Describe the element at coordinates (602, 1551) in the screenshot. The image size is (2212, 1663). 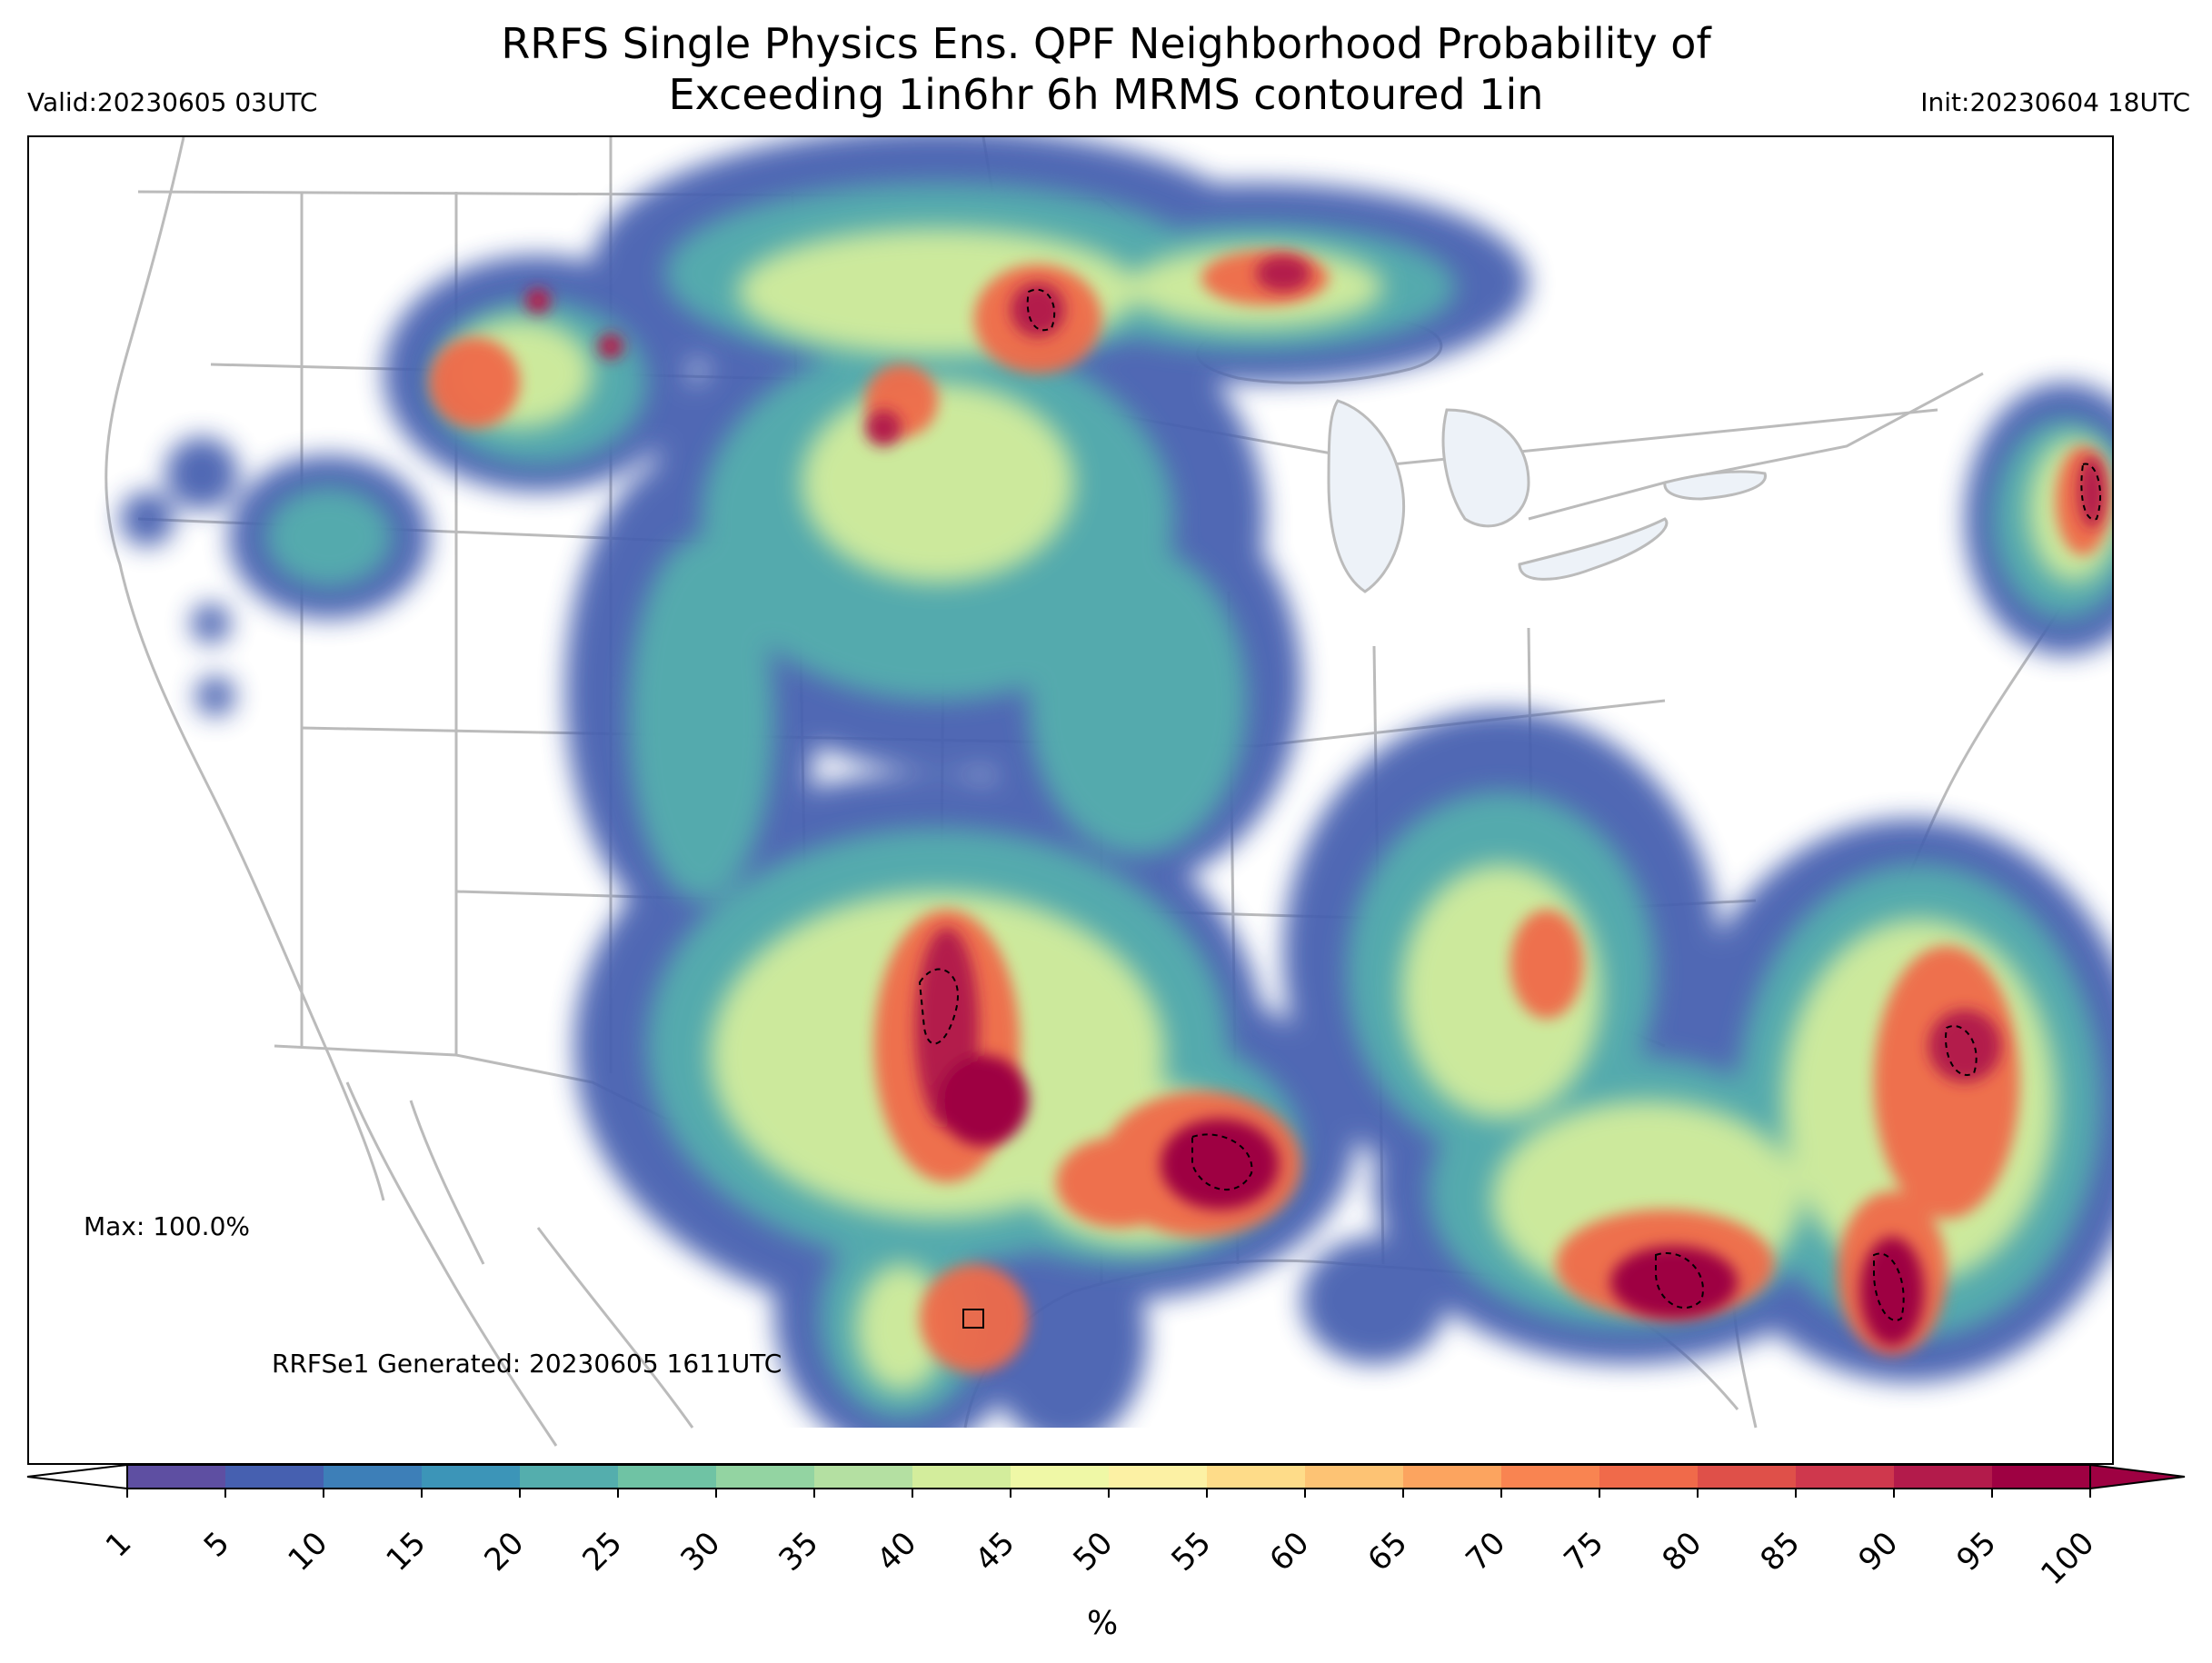
I see `colorbar-tick-label: 25` at that location.